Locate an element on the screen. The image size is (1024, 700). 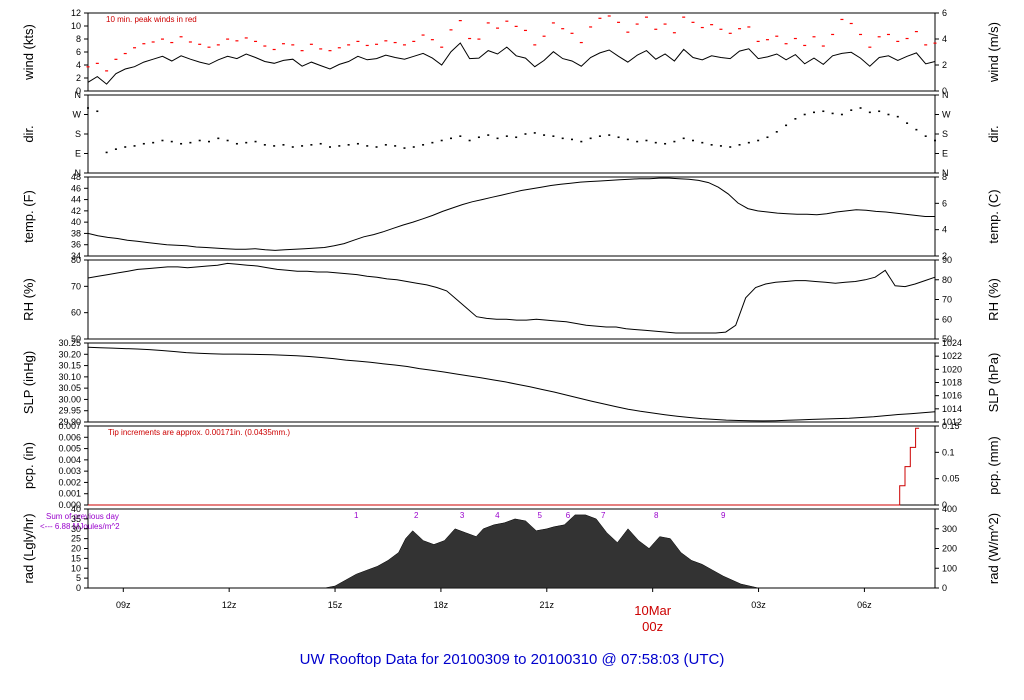
wind-speed-line is located at coordinates (511, 63).